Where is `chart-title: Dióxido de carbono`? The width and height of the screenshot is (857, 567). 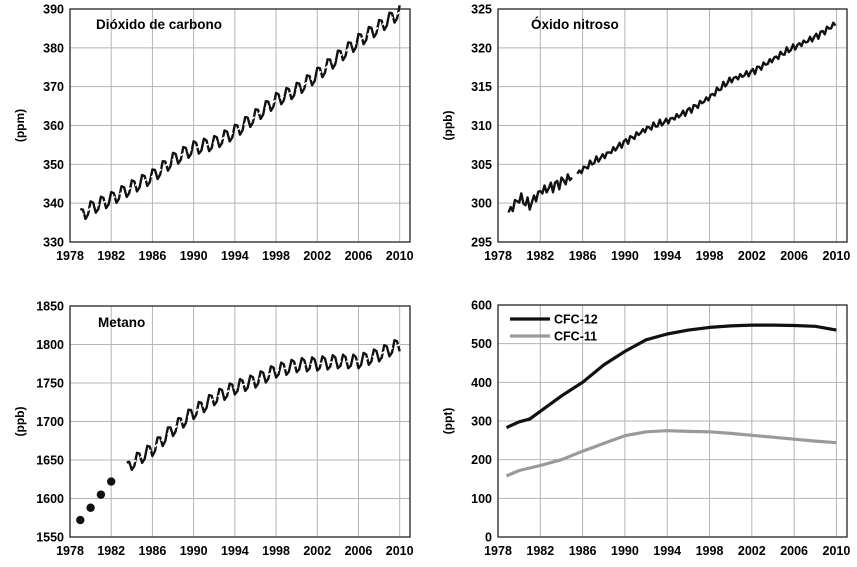 chart-title: Dióxido de carbono is located at coordinates (159, 24).